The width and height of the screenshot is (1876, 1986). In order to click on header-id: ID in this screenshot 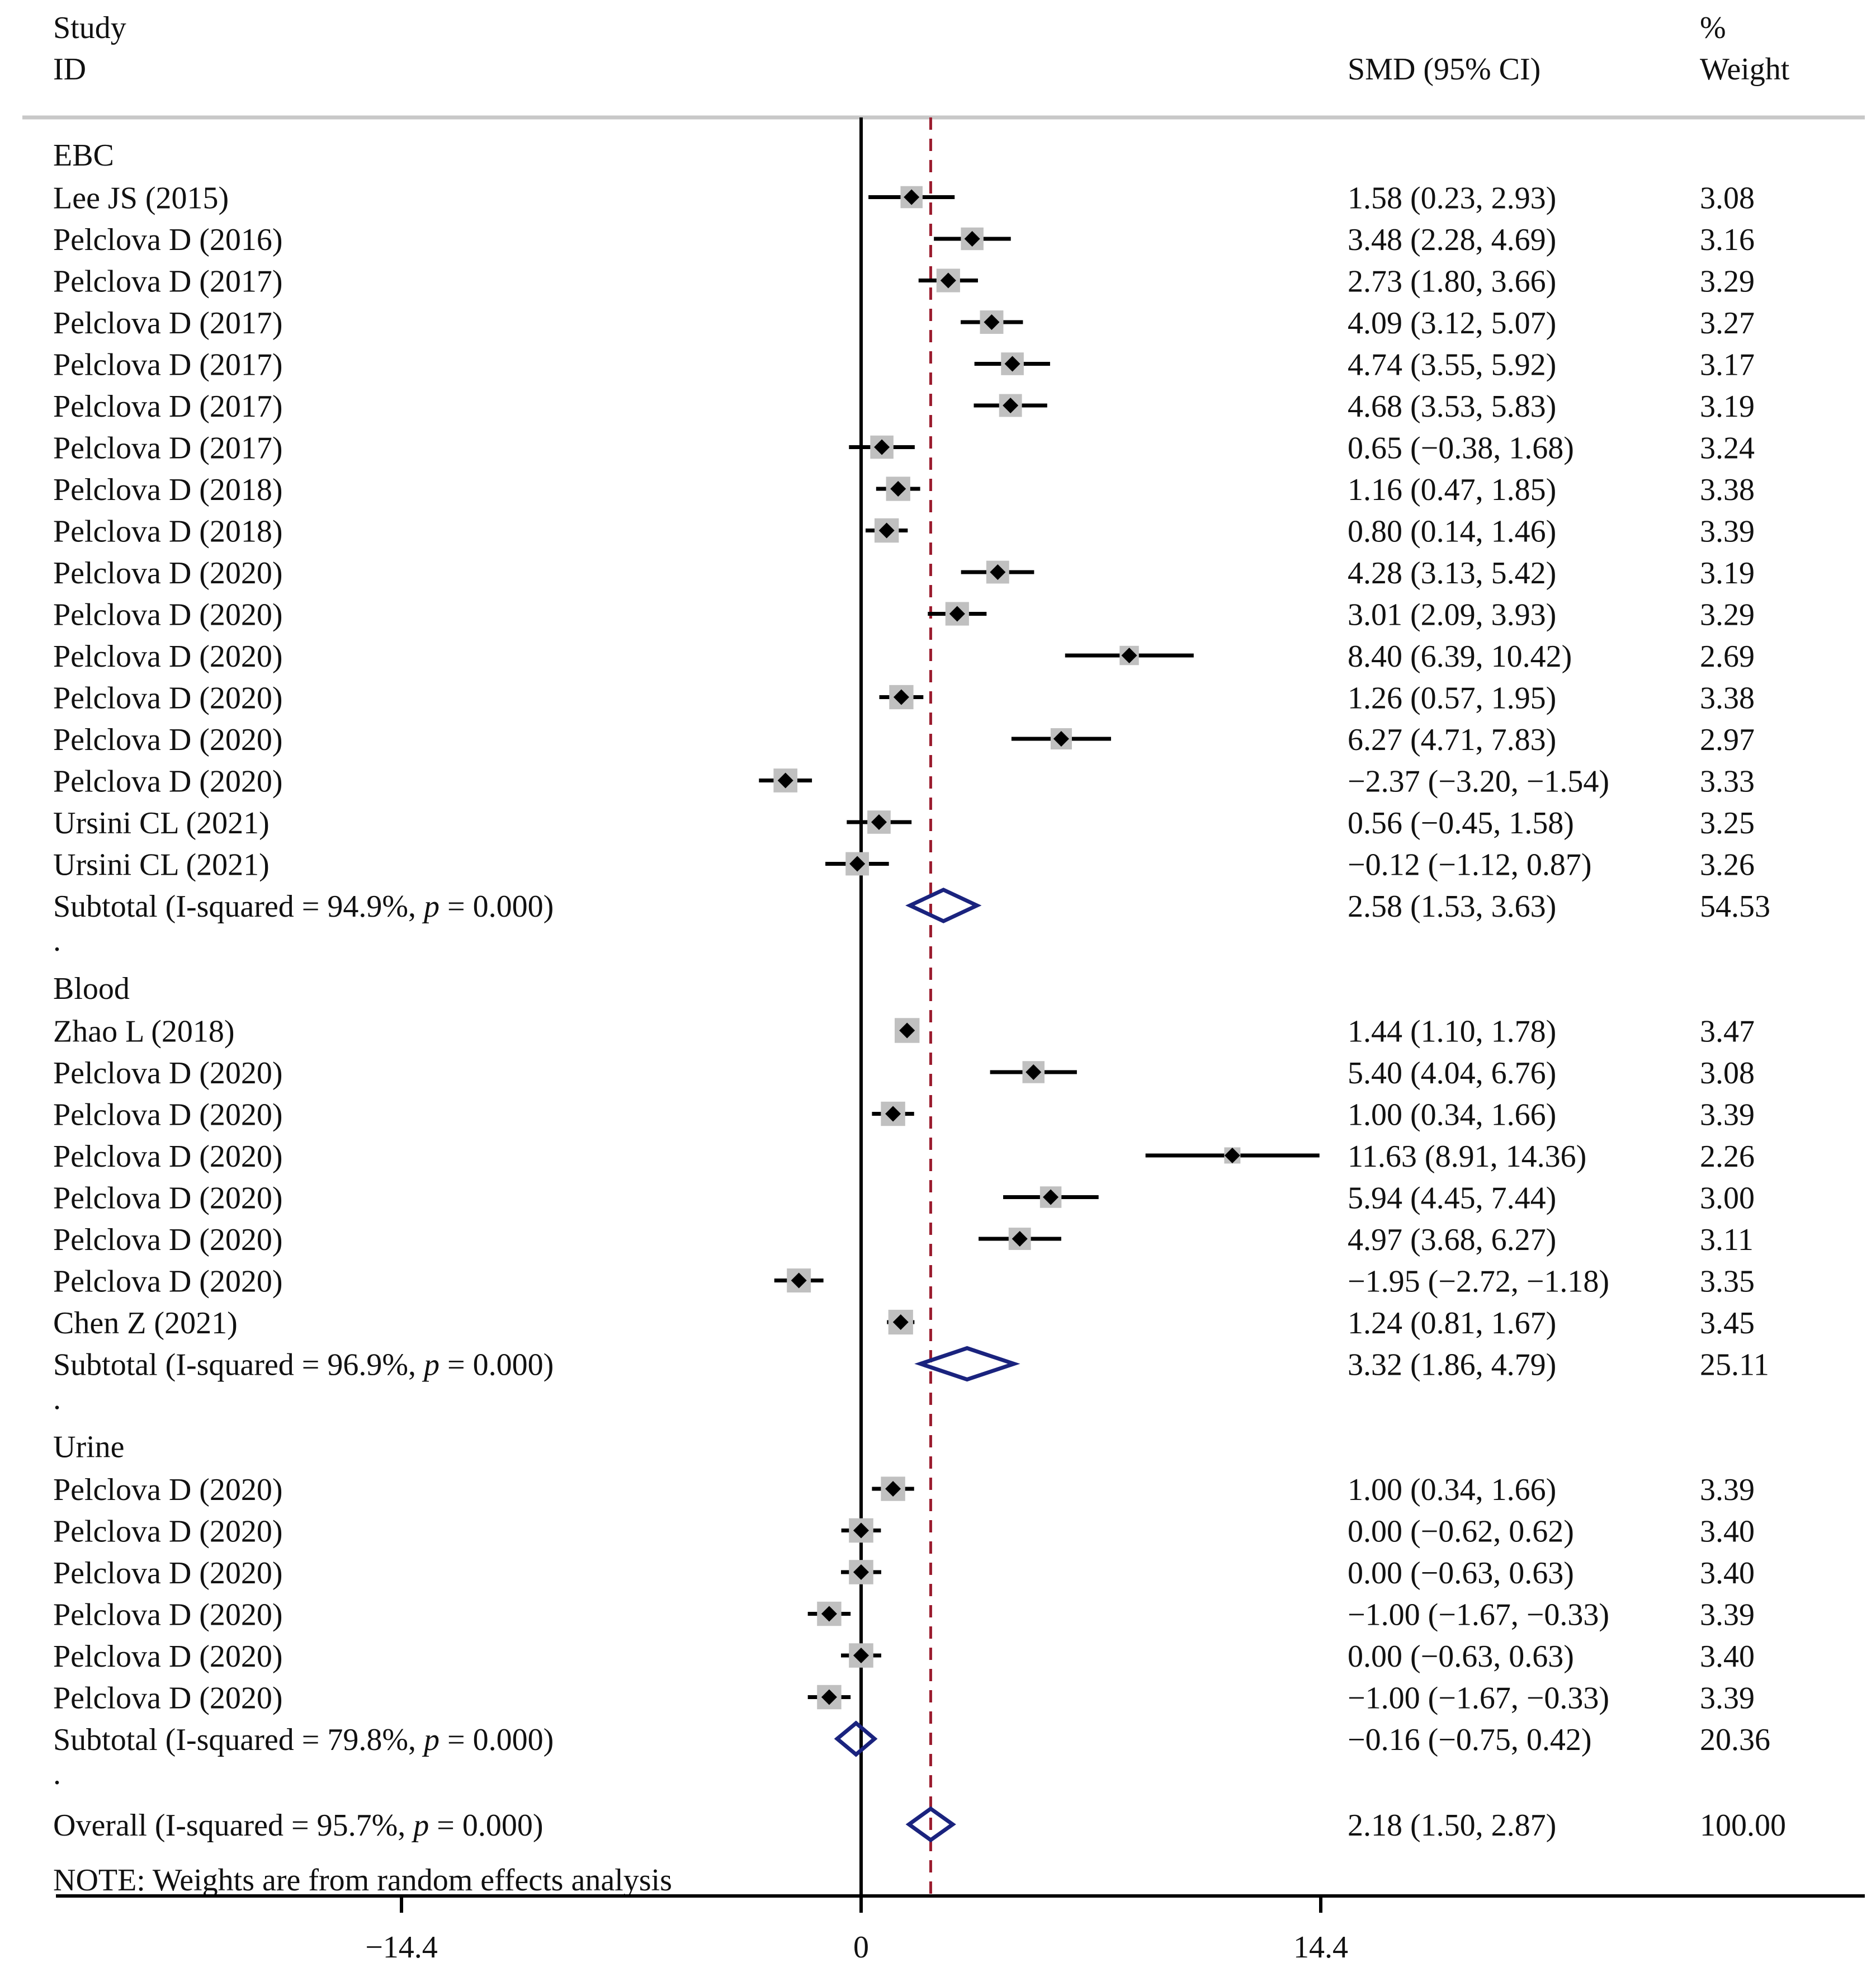, I will do `click(70, 69)`.